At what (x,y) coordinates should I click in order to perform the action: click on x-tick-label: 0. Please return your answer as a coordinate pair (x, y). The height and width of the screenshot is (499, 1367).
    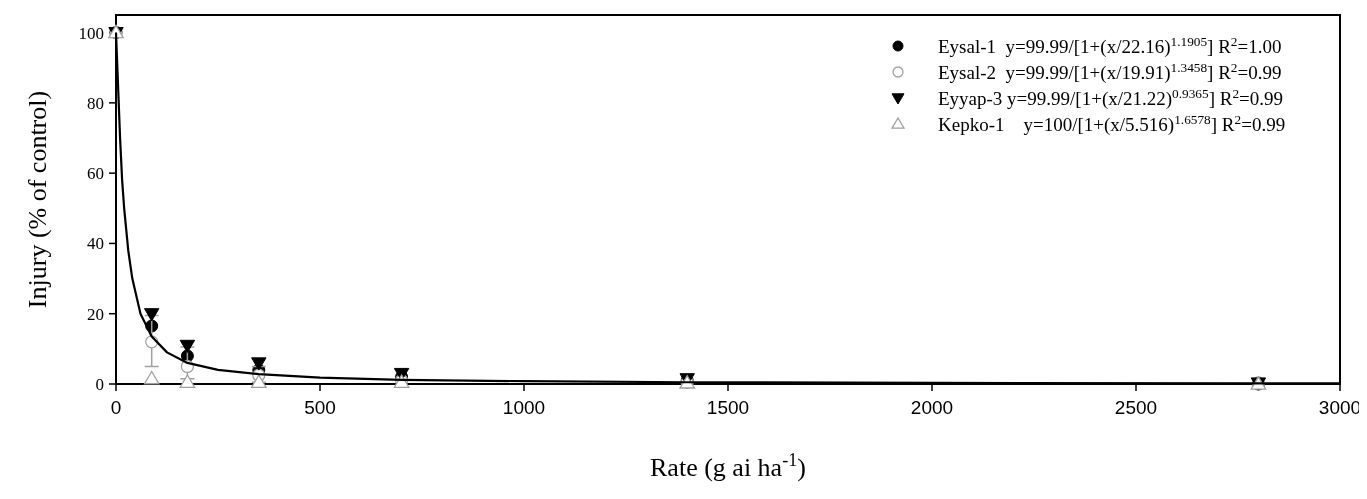
    Looking at the image, I should click on (116, 407).